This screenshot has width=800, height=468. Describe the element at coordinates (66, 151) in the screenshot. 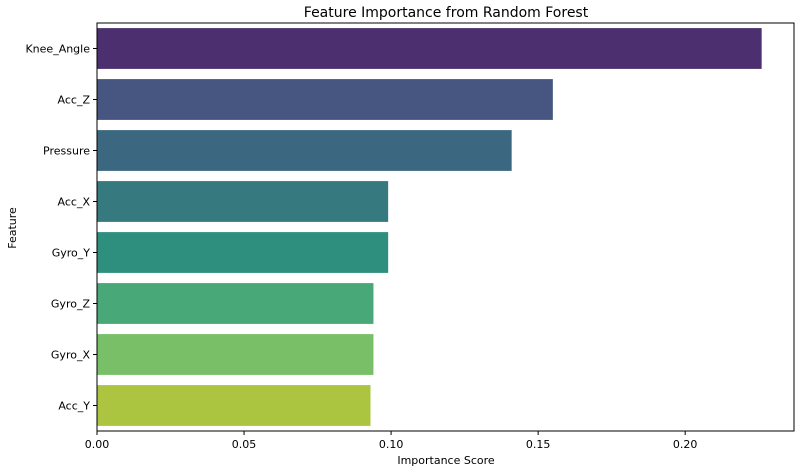

I see `y-tick-label: Pressure` at that location.